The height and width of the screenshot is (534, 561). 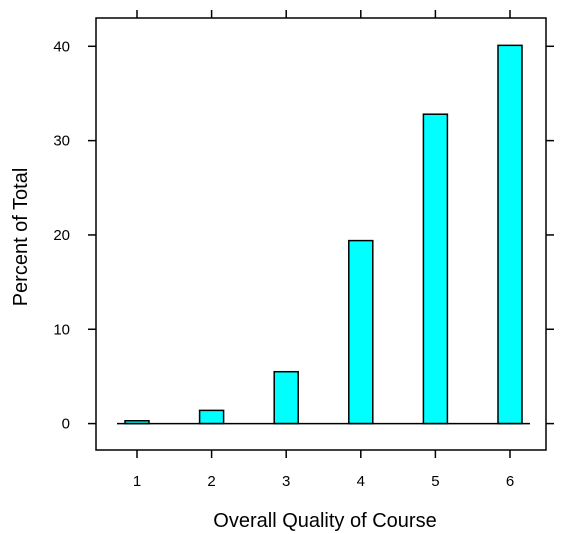 I want to click on y-tick-label: 30, so click(x=61, y=141).